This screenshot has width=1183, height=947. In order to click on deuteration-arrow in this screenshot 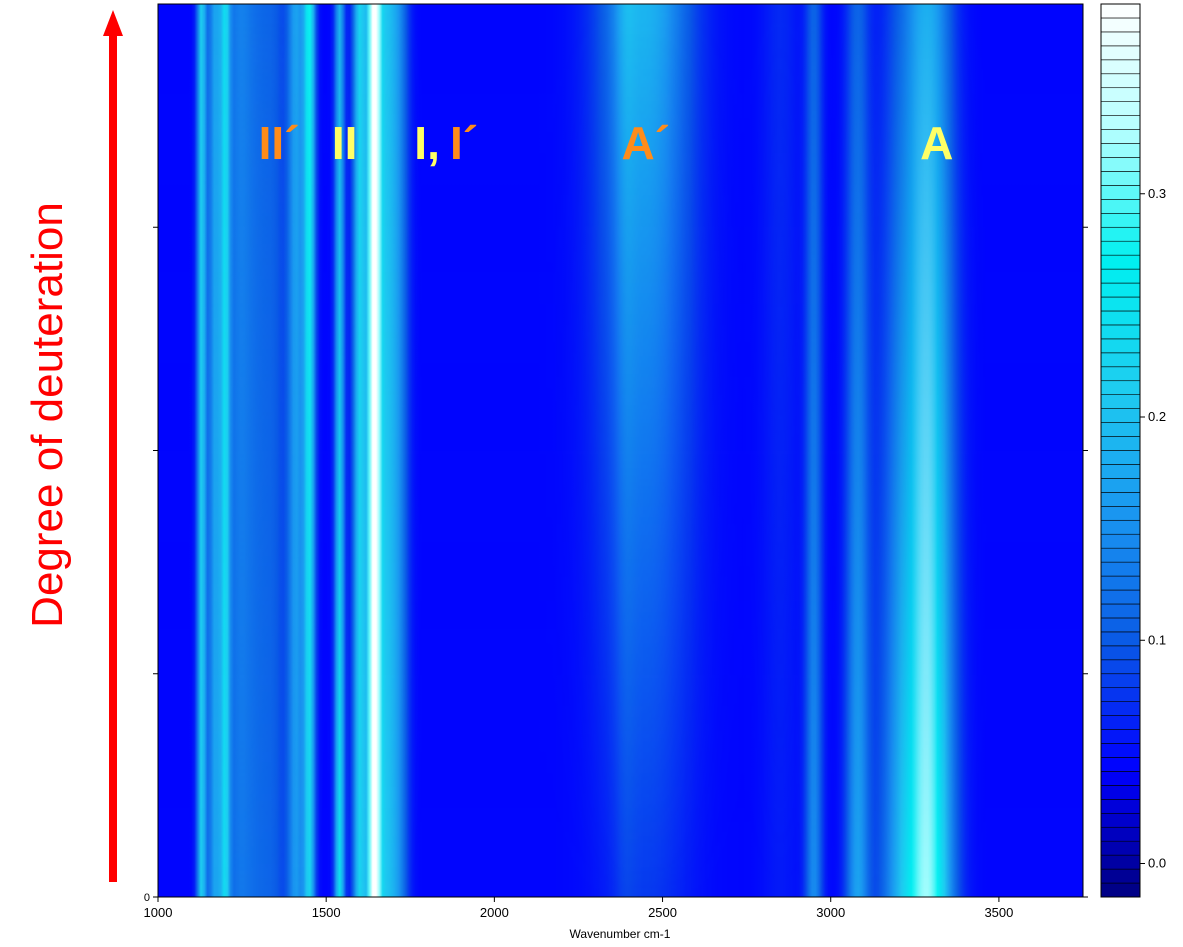, I will do `click(113, 446)`.